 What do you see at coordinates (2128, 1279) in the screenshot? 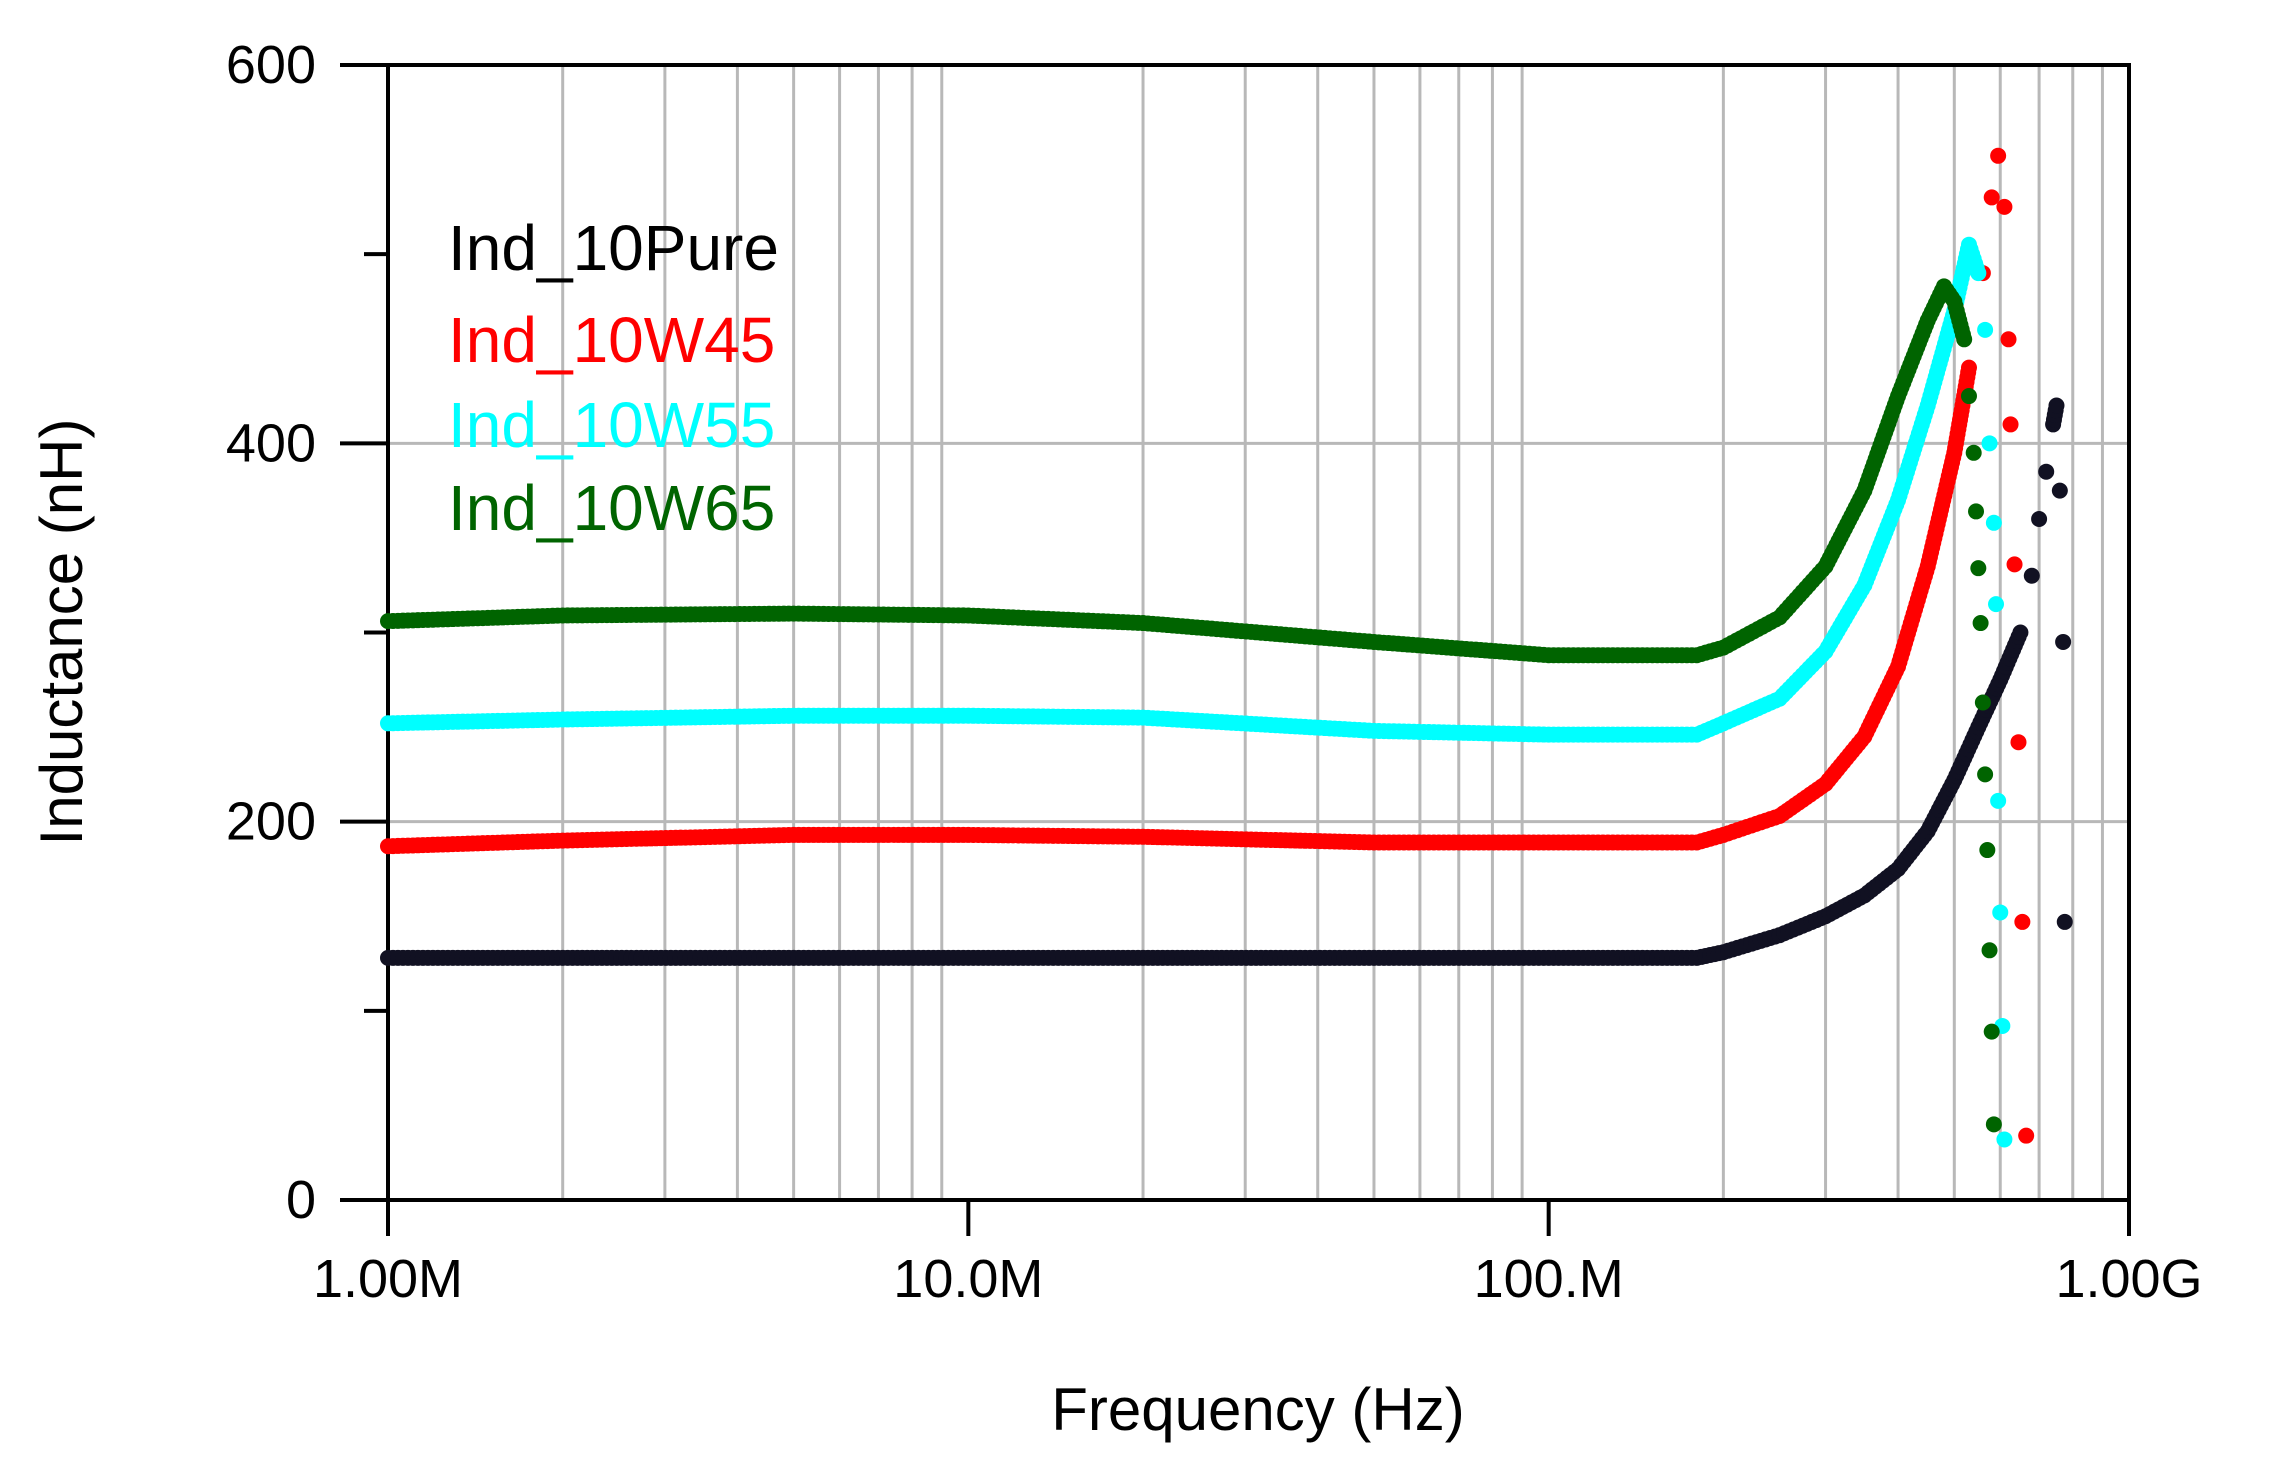
I see `x-tick-label: 1.00G` at bounding box center [2128, 1279].